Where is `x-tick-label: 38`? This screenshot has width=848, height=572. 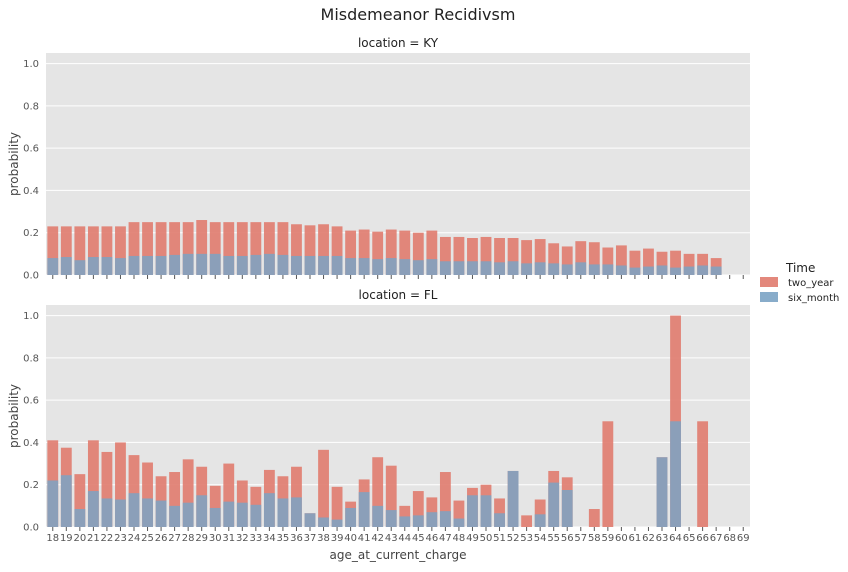 x-tick-label: 38 is located at coordinates (323, 538).